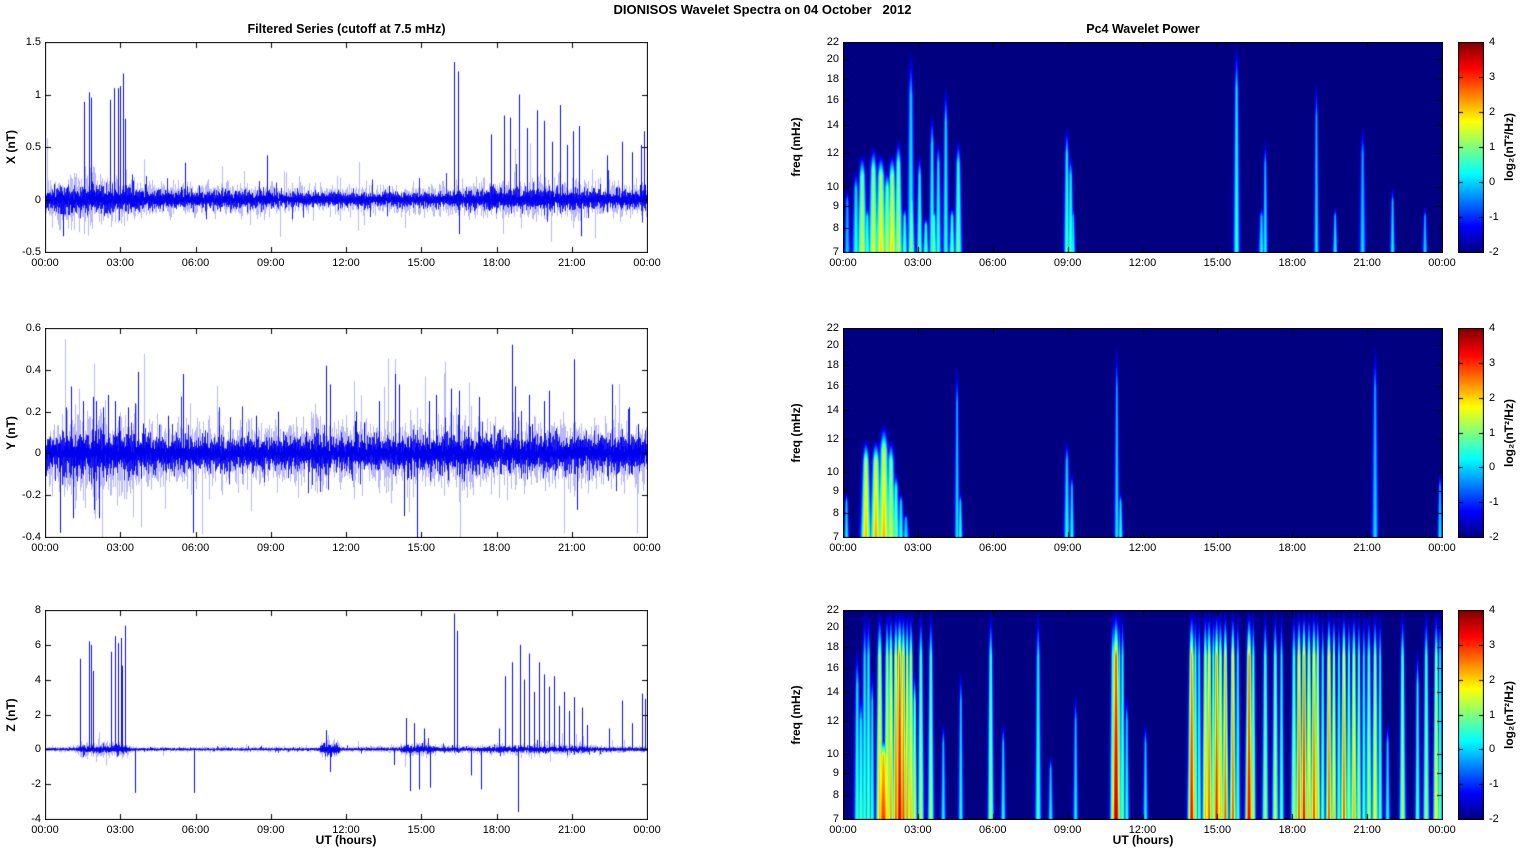 The height and width of the screenshot is (854, 1525). I want to click on colorbar-label-x: log₂(nT²/Hz), so click(1509, 147).